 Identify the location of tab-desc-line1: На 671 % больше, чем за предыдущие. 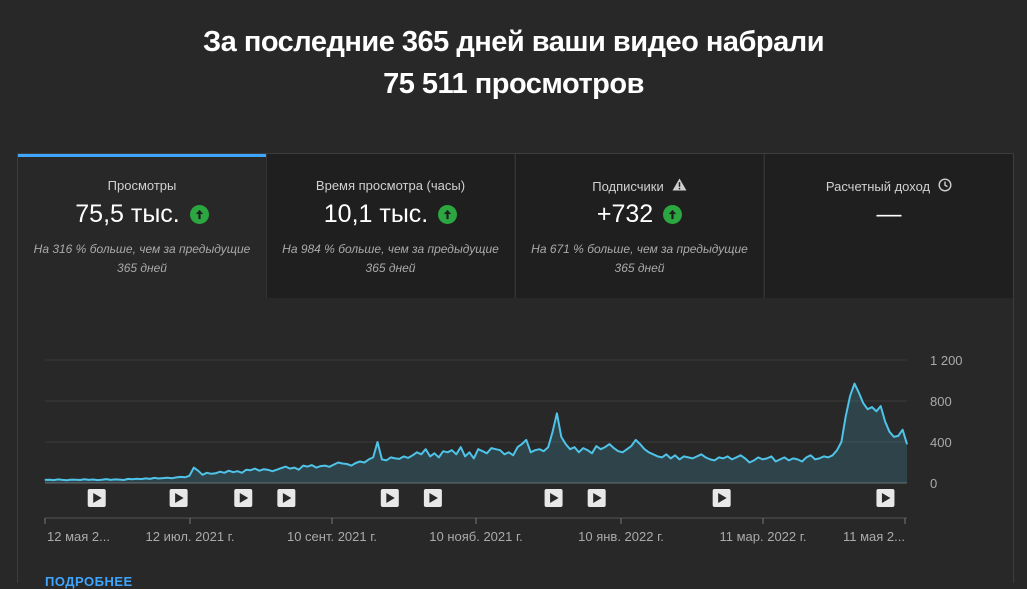
(639, 249).